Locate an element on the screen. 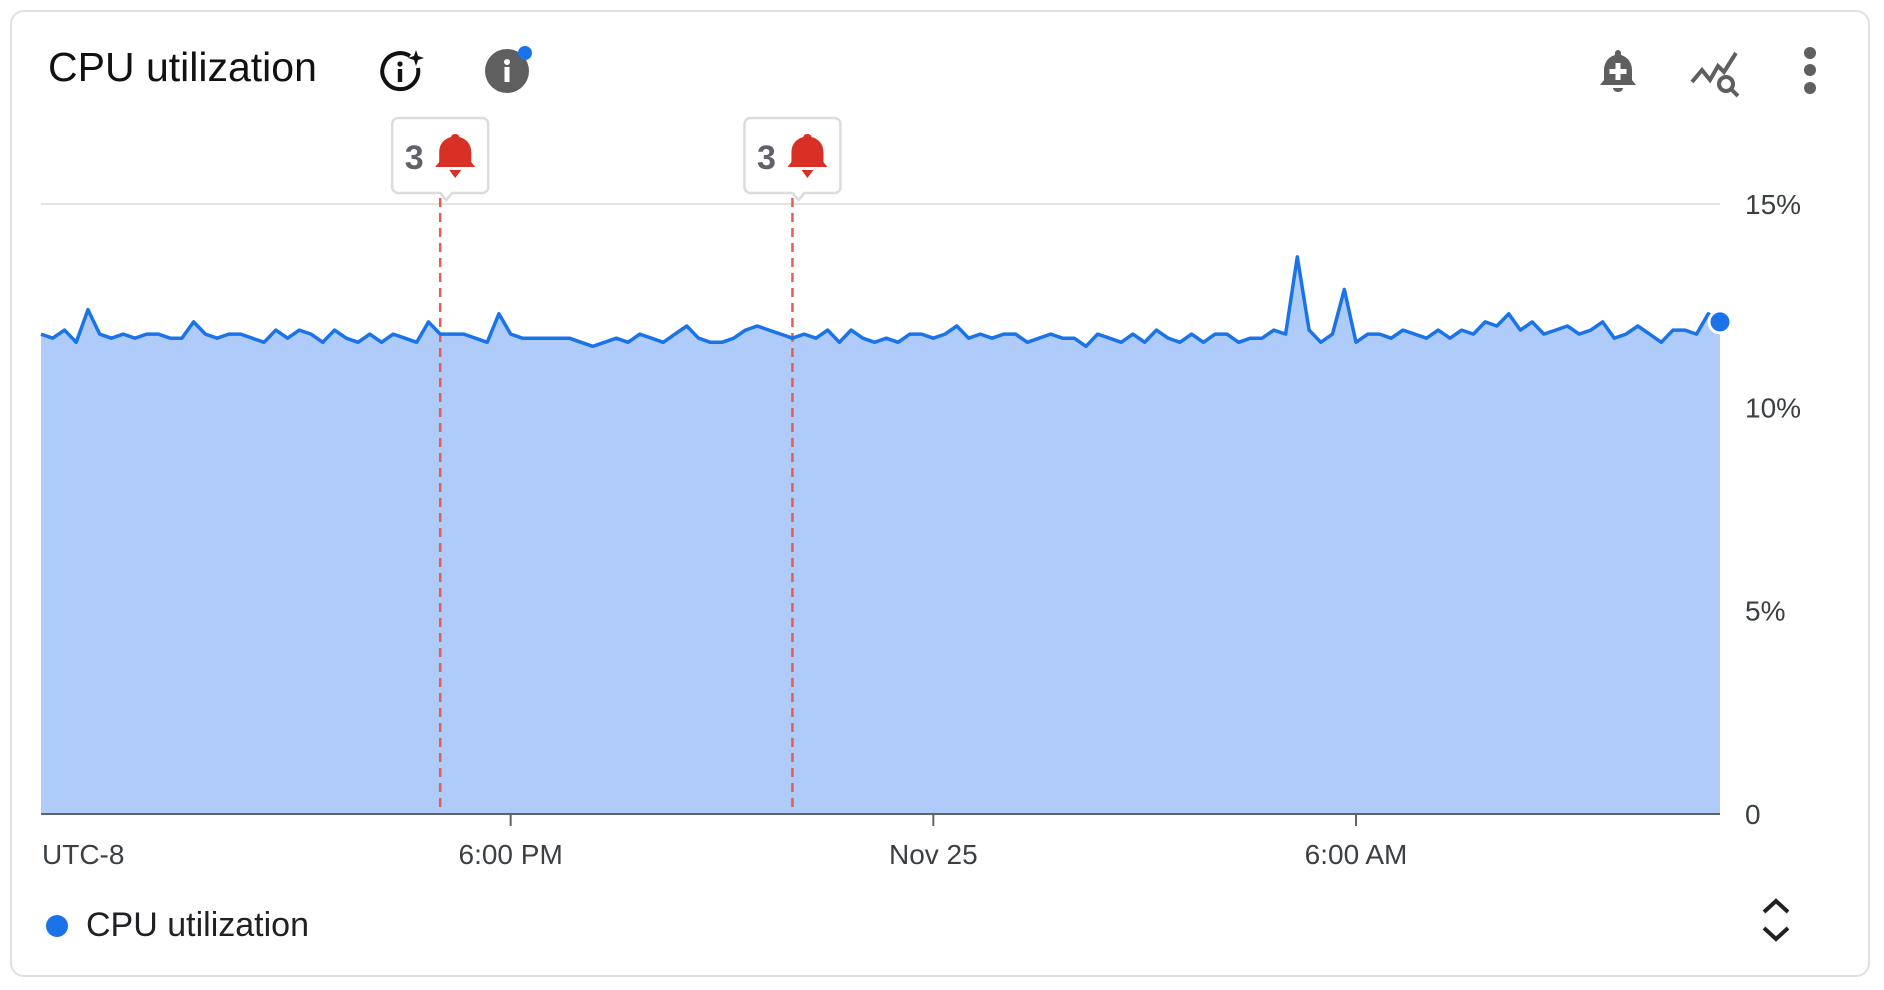  add-alert-bell-icon is located at coordinates (1618, 71).